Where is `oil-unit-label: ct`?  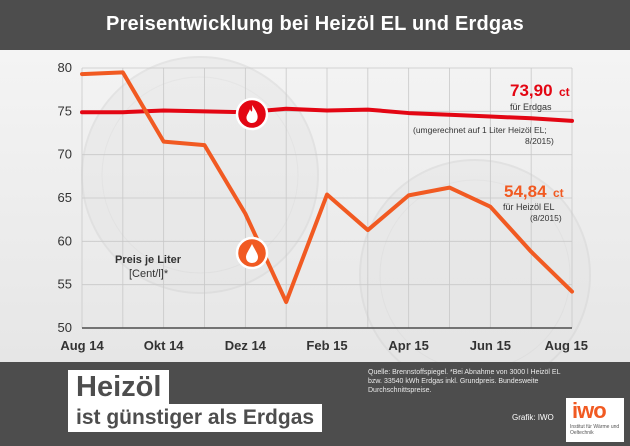 oil-unit-label: ct is located at coordinates (558, 193).